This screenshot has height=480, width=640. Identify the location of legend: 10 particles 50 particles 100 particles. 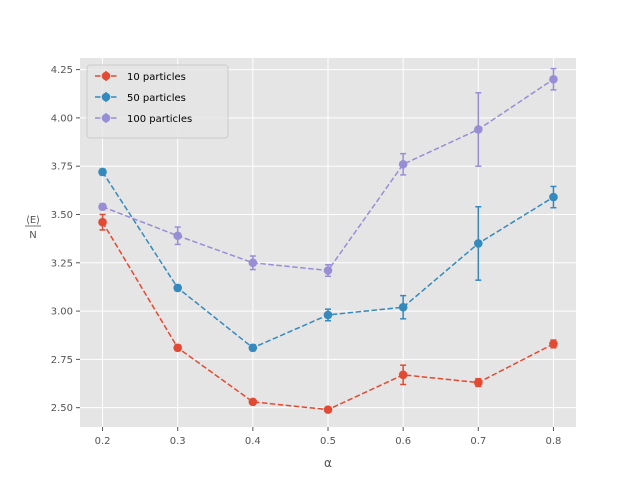
(157, 101).